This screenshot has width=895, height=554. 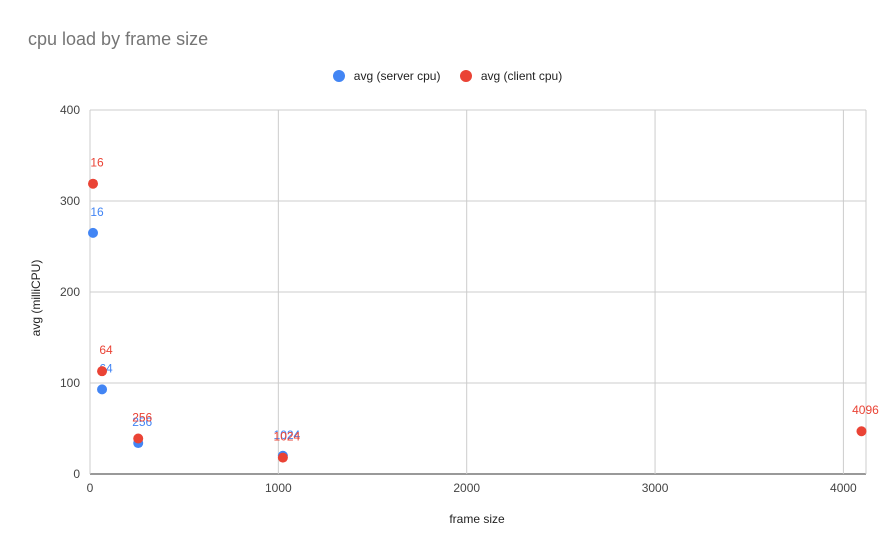 What do you see at coordinates (90, 488) in the screenshot?
I see `x-tick-label: 0` at bounding box center [90, 488].